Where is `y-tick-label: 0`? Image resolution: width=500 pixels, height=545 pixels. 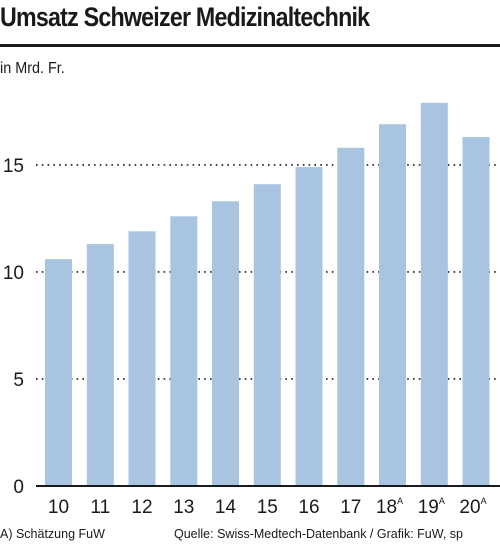
y-tick-label: 0 is located at coordinates (18, 487).